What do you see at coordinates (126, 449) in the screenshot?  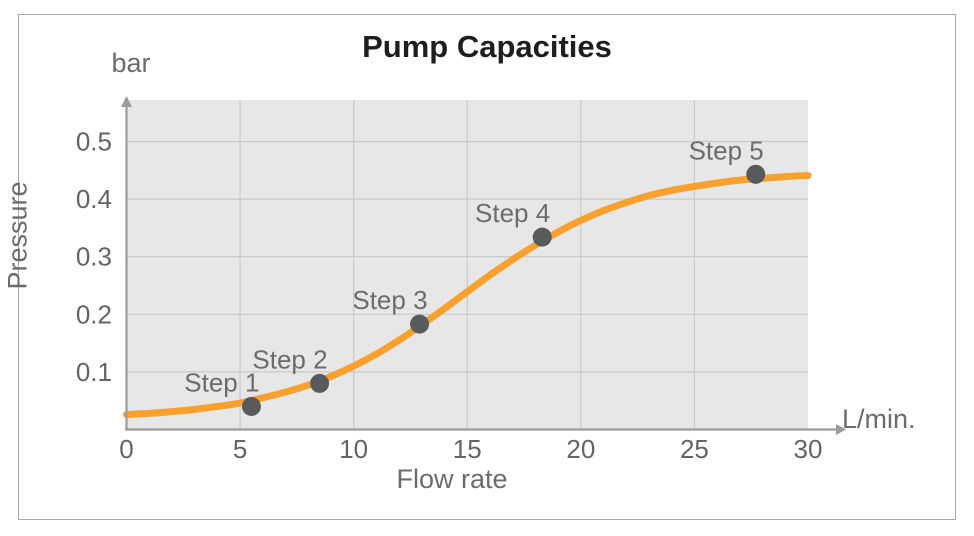 I see `x-tick-label: 0` at bounding box center [126, 449].